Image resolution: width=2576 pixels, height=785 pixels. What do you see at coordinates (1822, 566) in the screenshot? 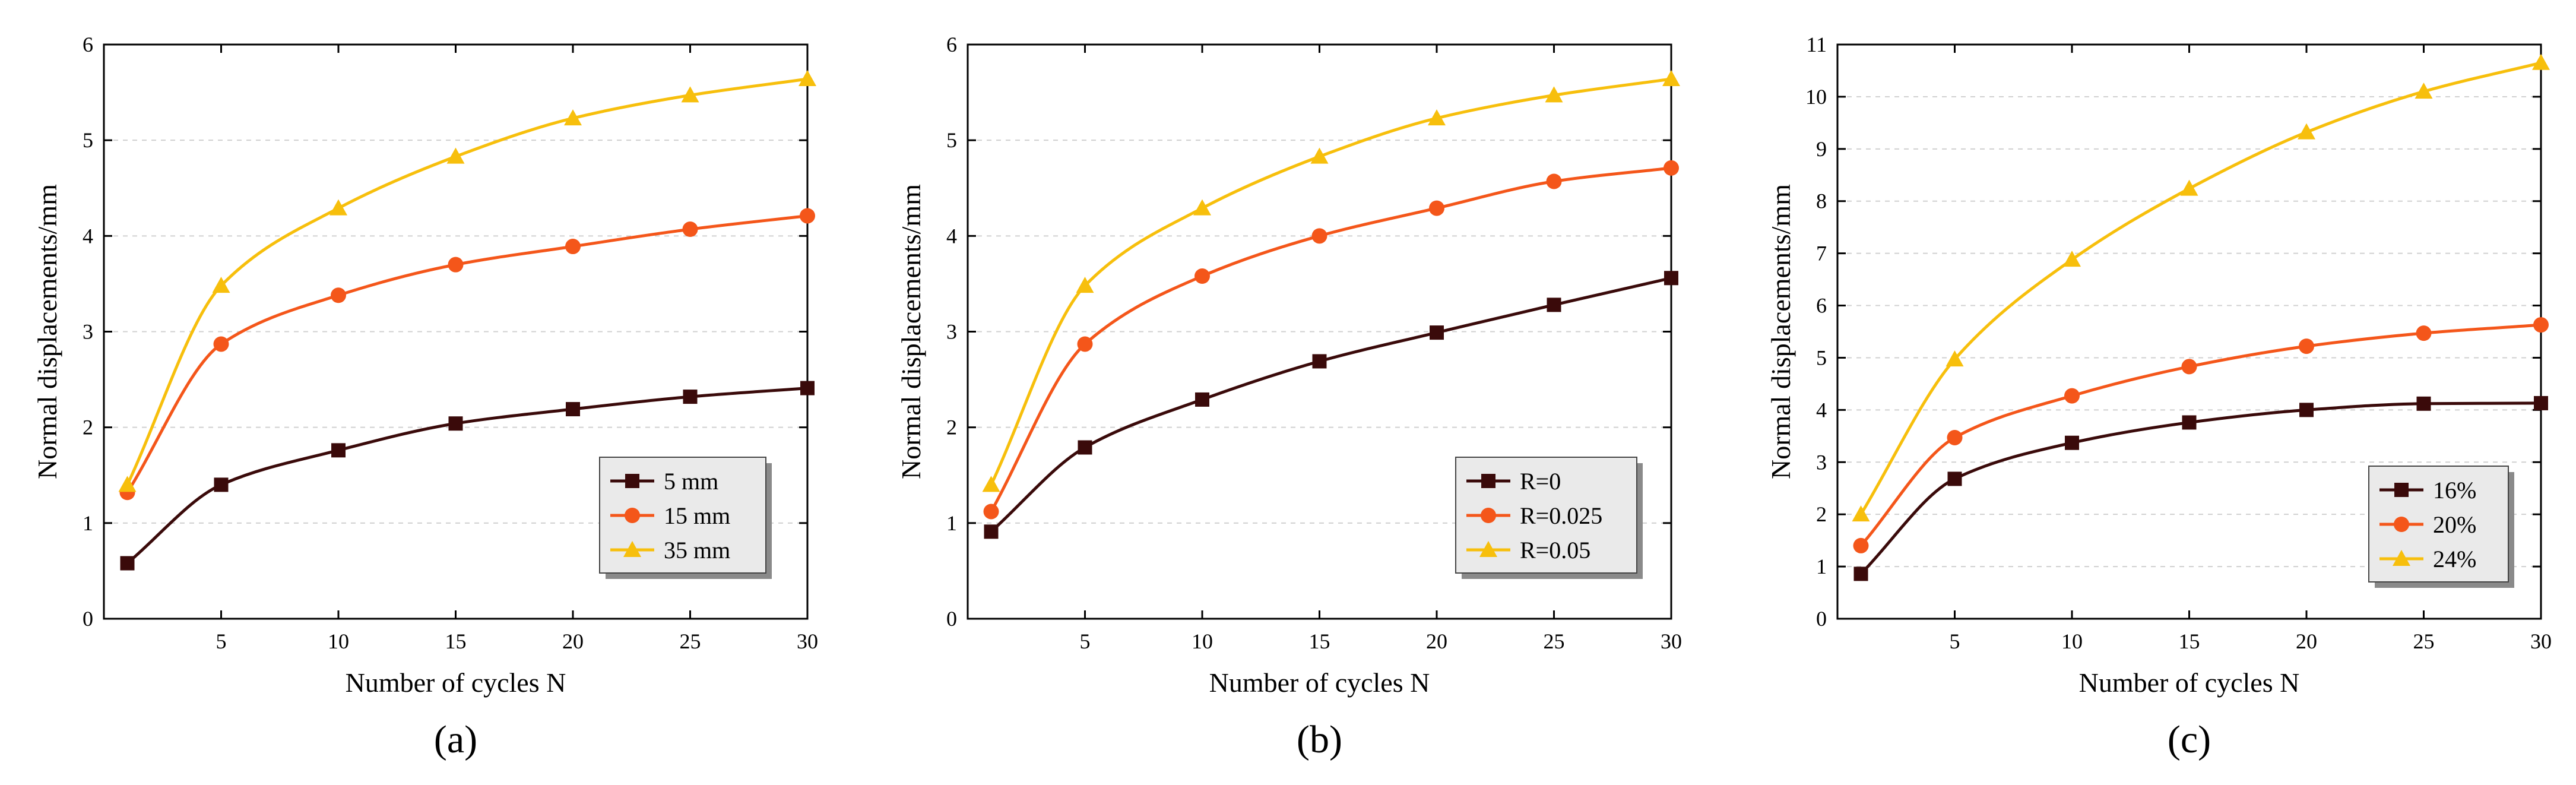
I see `y-tick-label: 1` at bounding box center [1822, 566].